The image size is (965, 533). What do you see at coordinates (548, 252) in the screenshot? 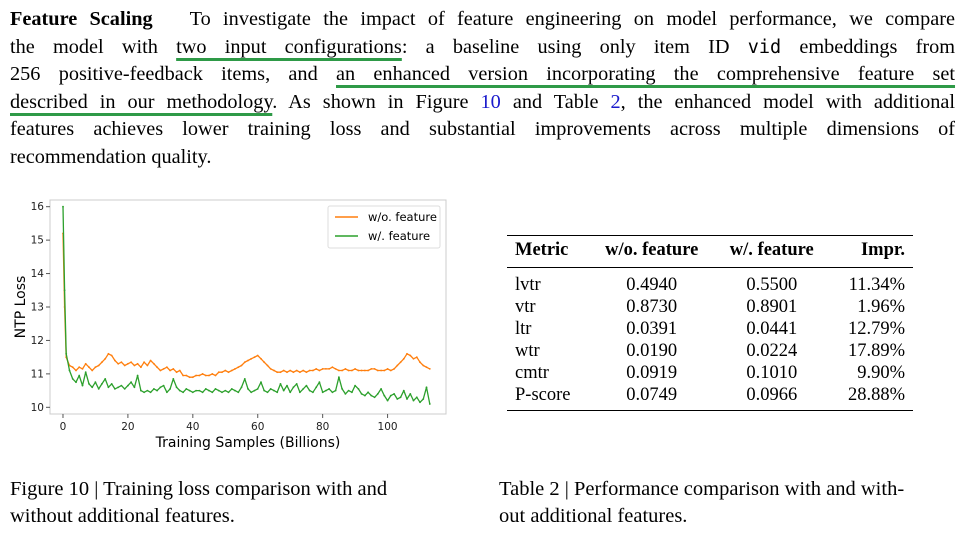
I see `column-header: Metric` at bounding box center [548, 252].